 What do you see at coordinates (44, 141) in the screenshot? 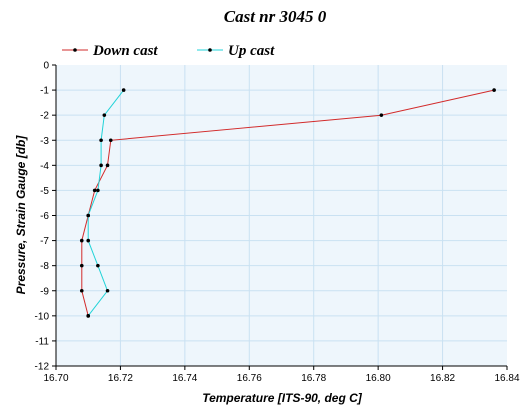
I see `y-tick-label: -3` at bounding box center [44, 141].